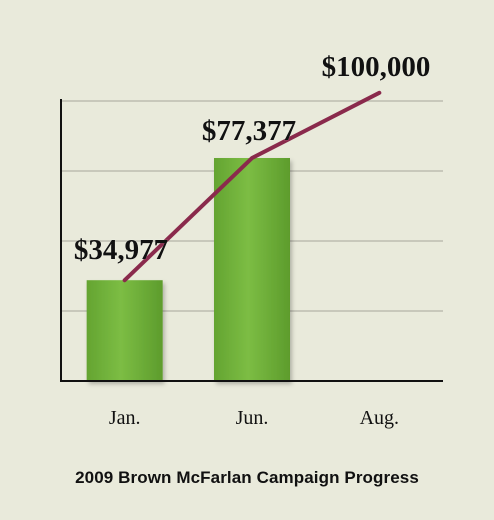 The width and height of the screenshot is (494, 520). What do you see at coordinates (376, 67) in the screenshot?
I see `data-label-3: $100,000` at bounding box center [376, 67].